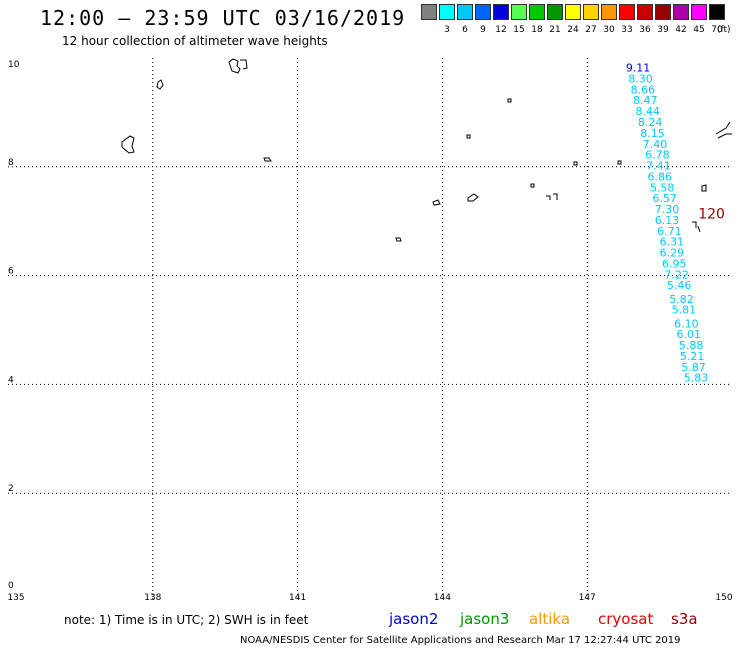 The height and width of the screenshot is (650, 740). What do you see at coordinates (645, 30) in the screenshot?
I see `legend-label: 36` at bounding box center [645, 30].